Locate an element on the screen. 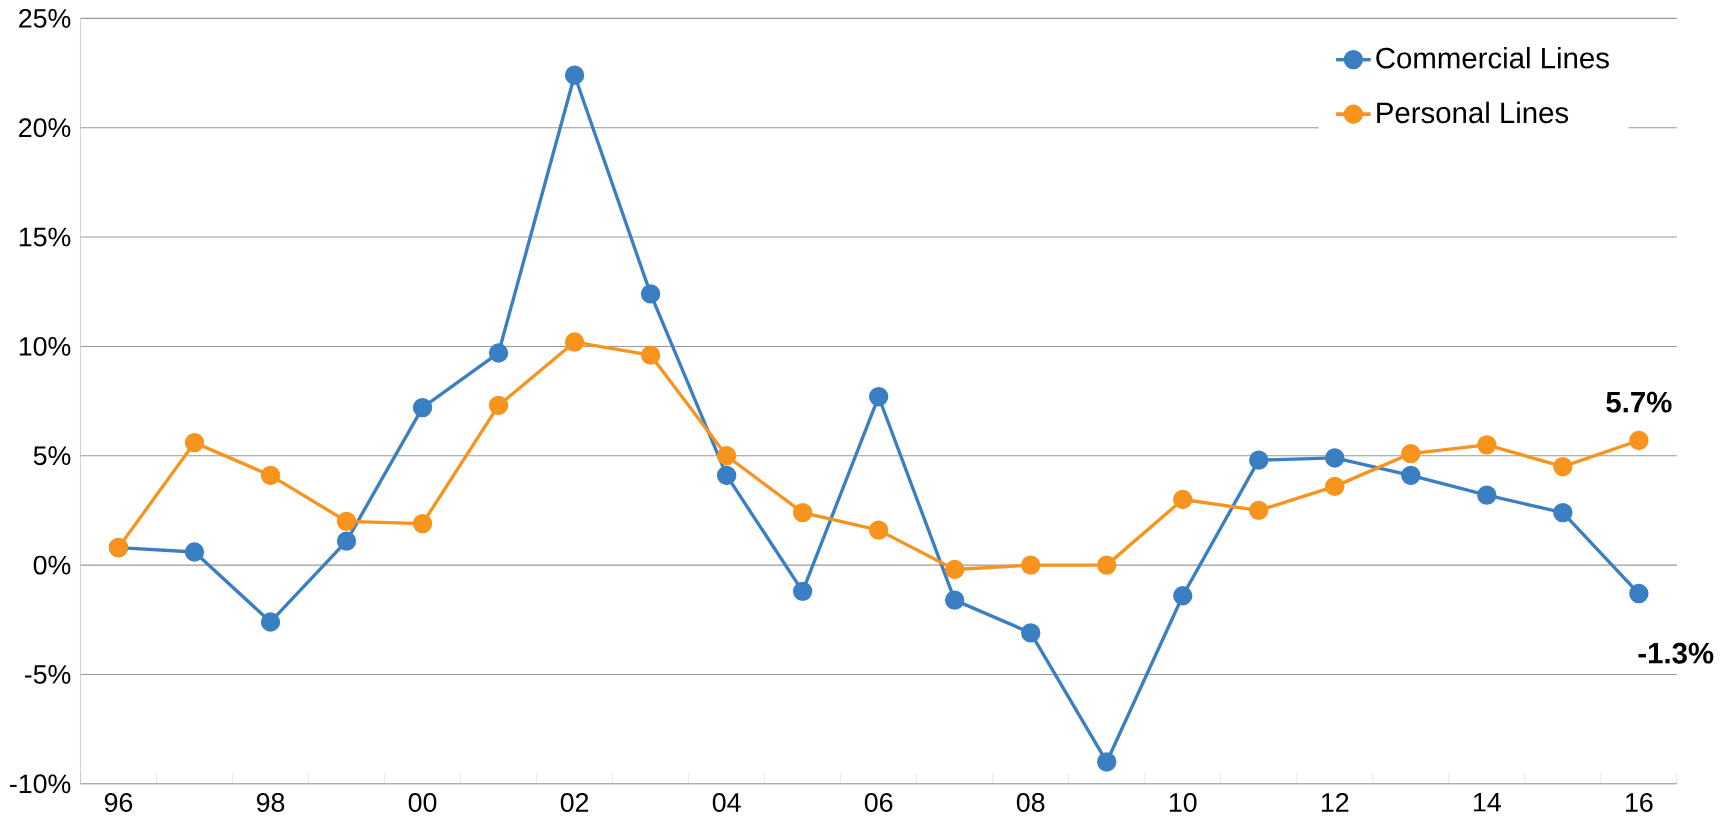 This screenshot has height=821, width=1723. x-tick-label: 16 is located at coordinates (1639, 802).